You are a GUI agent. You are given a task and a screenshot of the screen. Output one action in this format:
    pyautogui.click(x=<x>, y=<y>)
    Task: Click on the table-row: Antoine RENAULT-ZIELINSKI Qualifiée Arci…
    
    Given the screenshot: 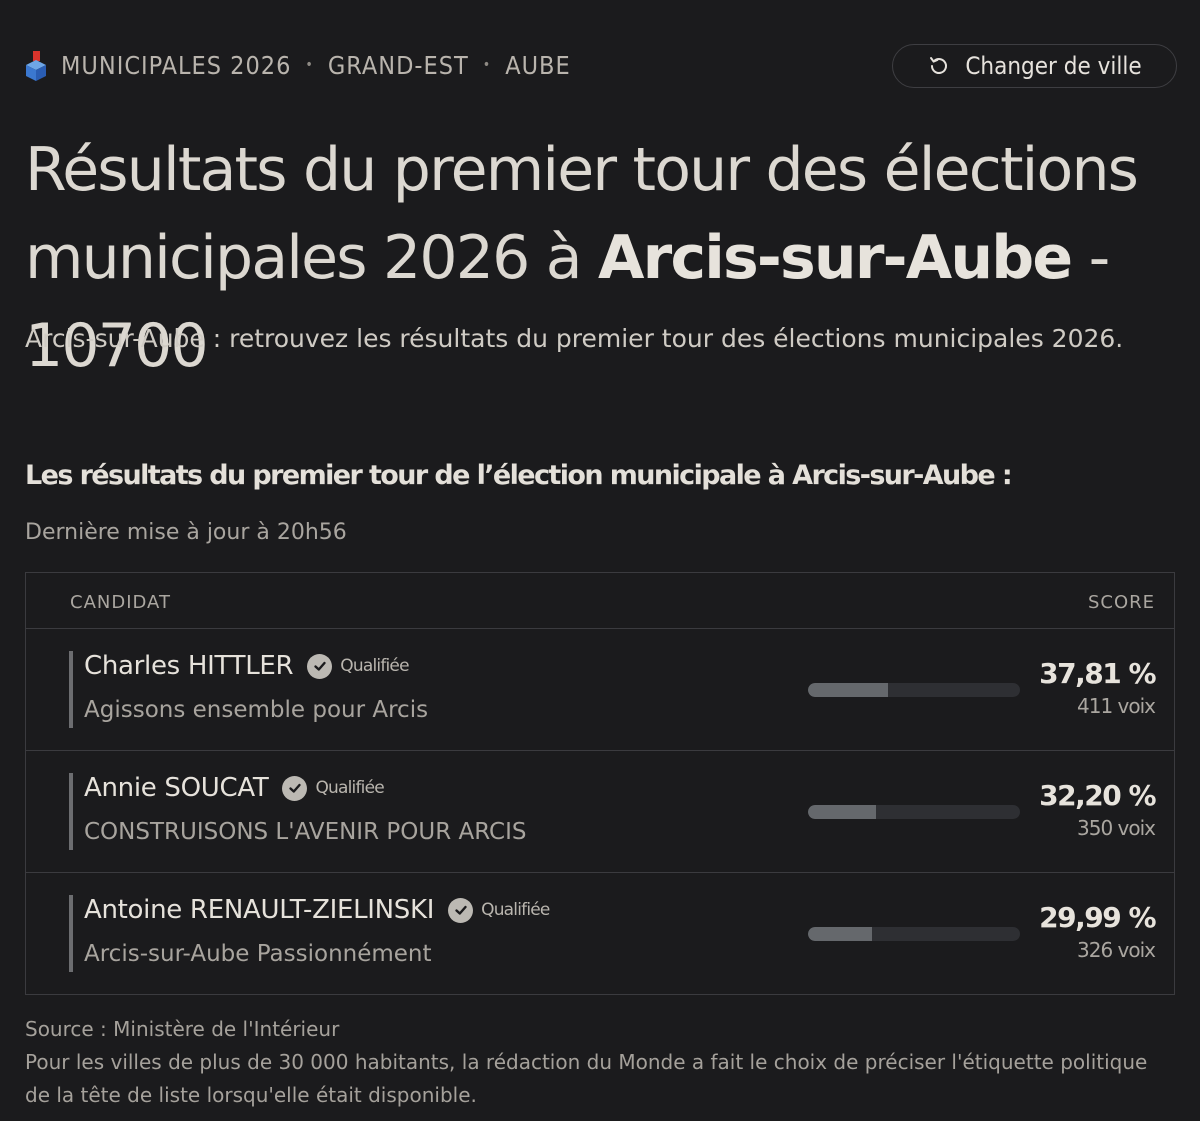 What is the action you would take?
    pyautogui.click(x=600, y=933)
    